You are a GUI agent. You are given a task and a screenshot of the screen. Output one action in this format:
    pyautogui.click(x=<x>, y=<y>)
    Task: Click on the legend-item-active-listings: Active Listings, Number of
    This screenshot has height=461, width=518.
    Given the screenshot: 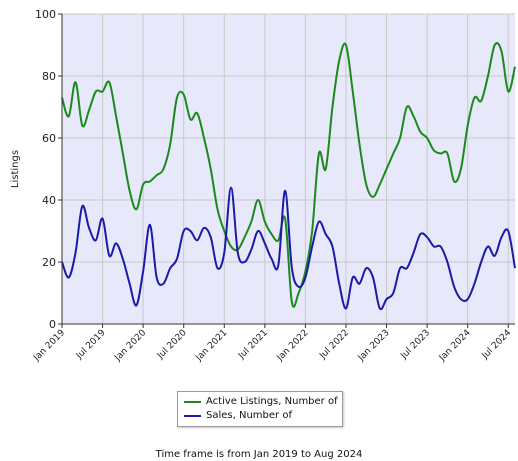 What is the action you would take?
    pyautogui.click(x=261, y=401)
    